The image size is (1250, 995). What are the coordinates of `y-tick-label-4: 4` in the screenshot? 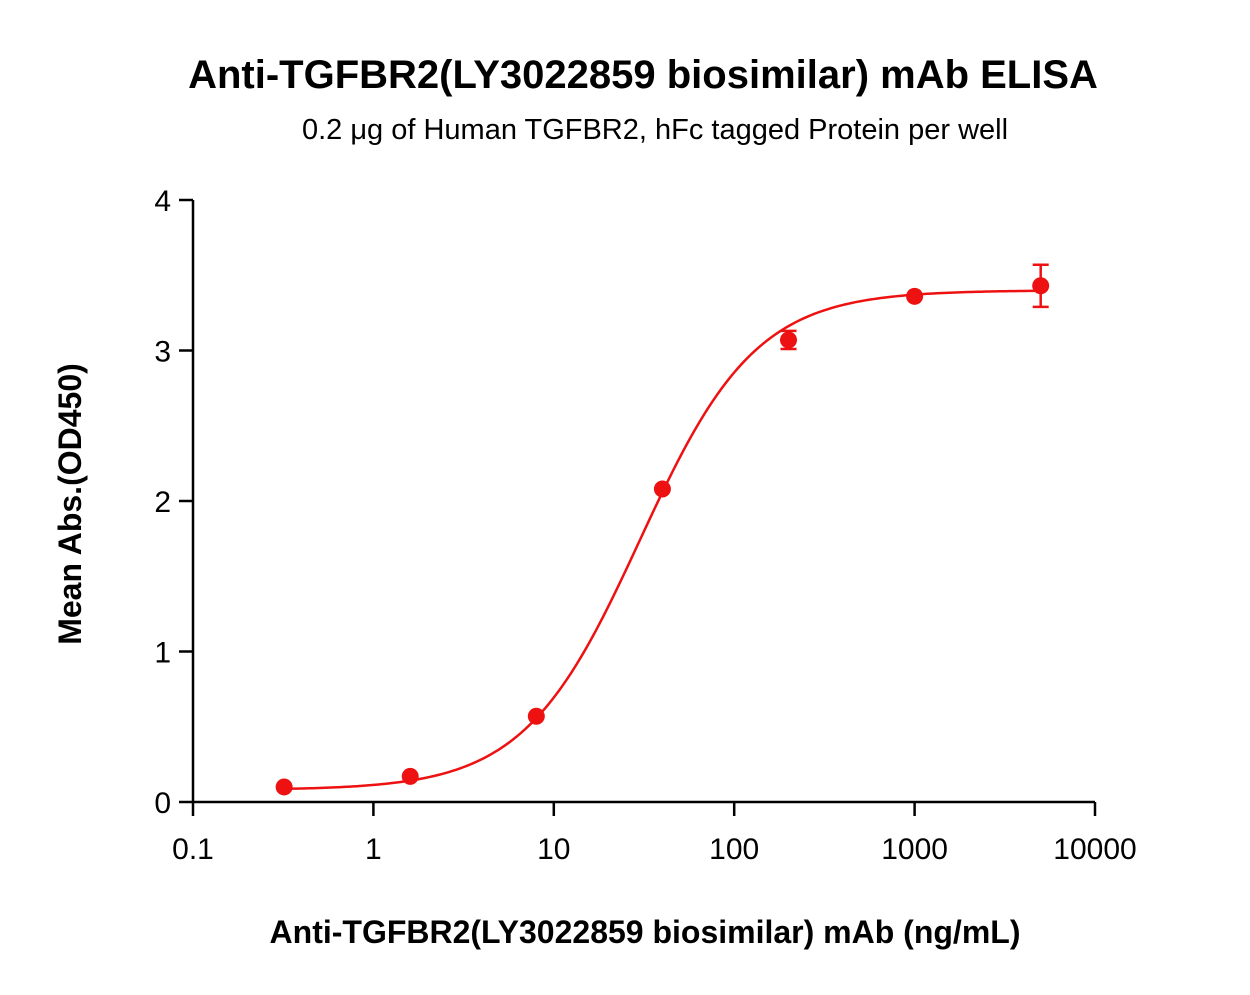 It's located at (162, 201).